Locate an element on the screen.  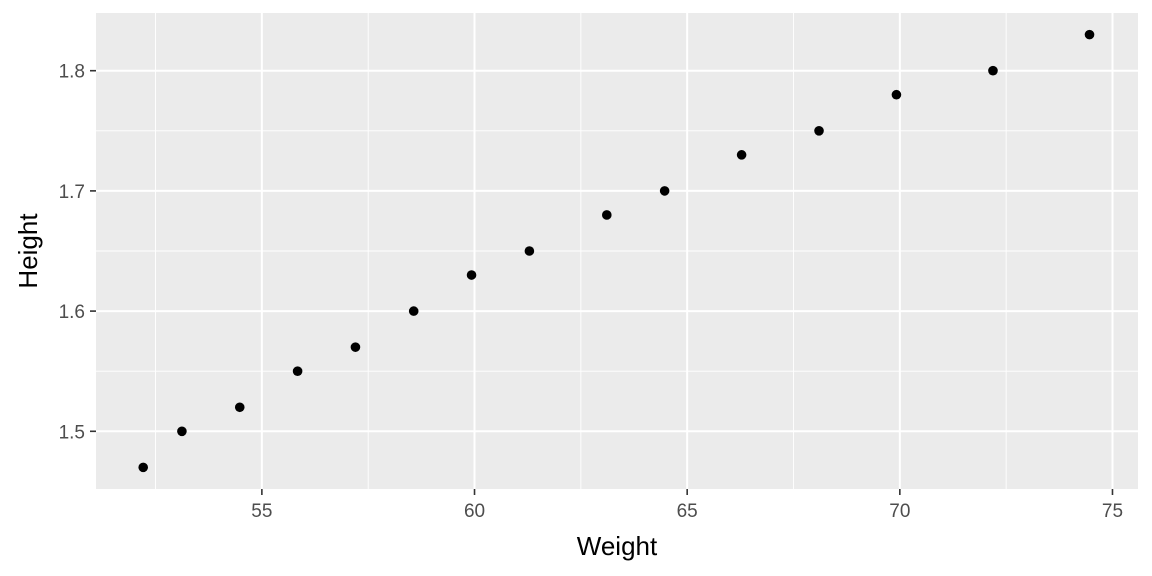
x-tick-label: 75 is located at coordinates (1112, 511).